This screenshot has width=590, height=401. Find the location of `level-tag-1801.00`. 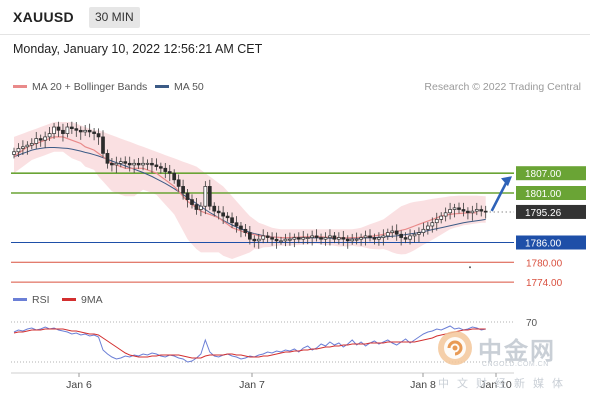

level-tag-1801.00 is located at coordinates (551, 193).